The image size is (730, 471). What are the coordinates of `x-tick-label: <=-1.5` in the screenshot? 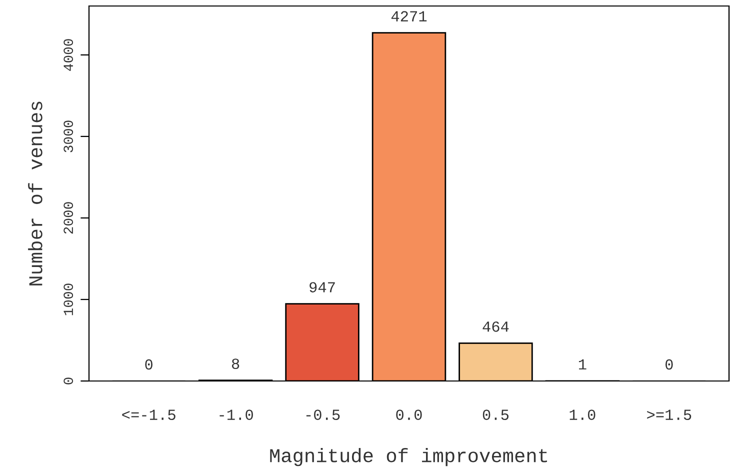 It's located at (149, 415).